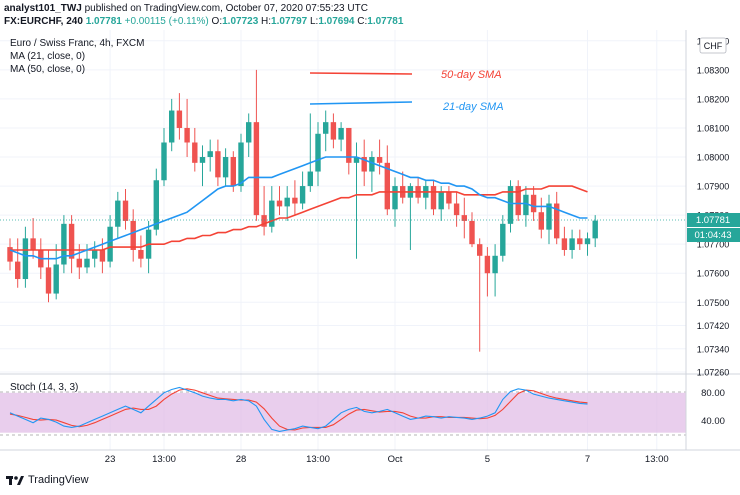 This screenshot has height=495, width=740. I want to click on time-tick: Oct, so click(395, 459).